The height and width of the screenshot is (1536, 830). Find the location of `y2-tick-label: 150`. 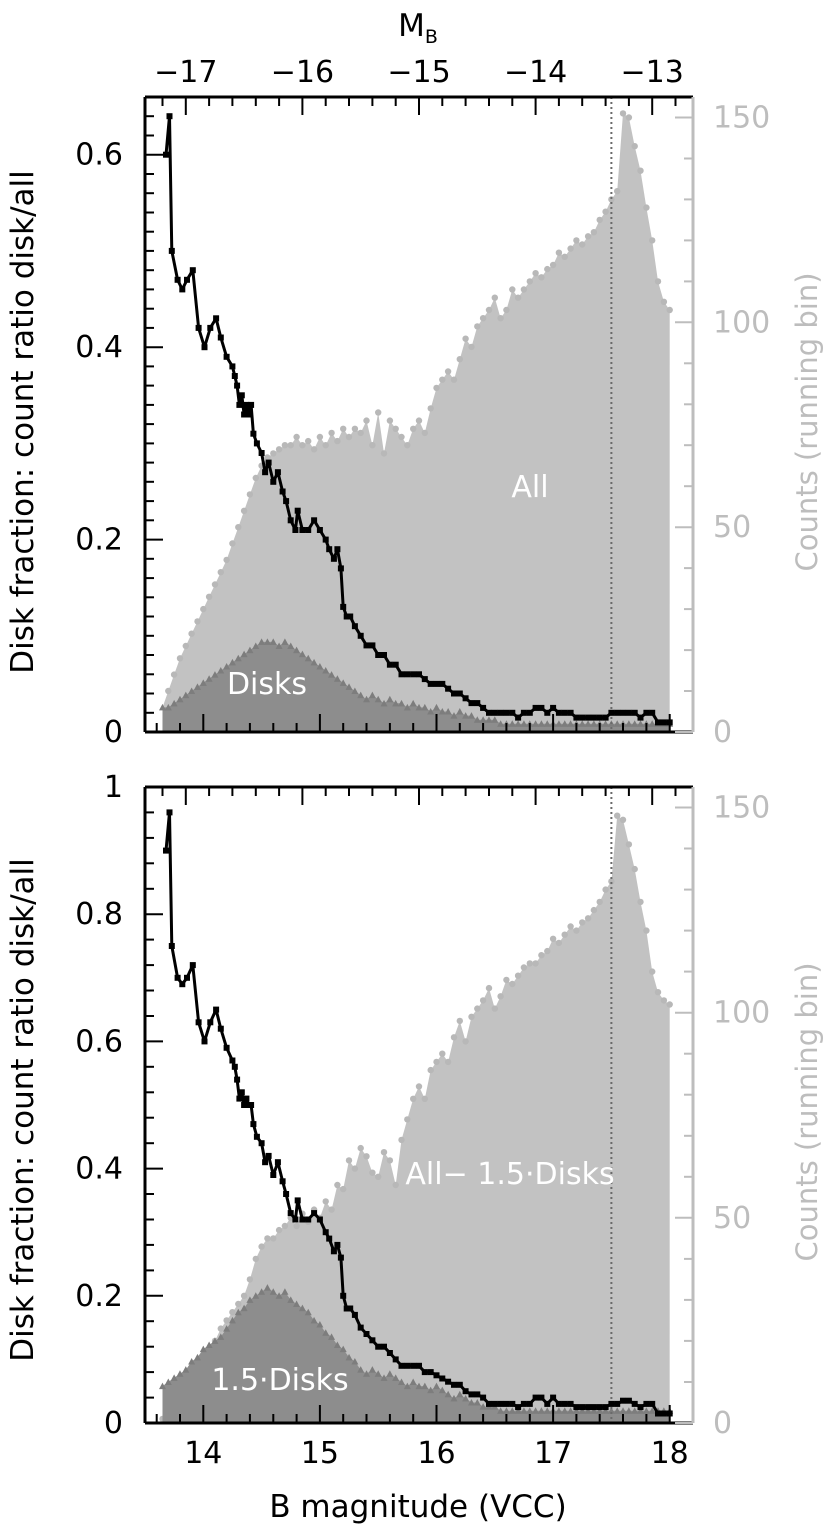

y2-tick-label: 150 is located at coordinates (741, 118).